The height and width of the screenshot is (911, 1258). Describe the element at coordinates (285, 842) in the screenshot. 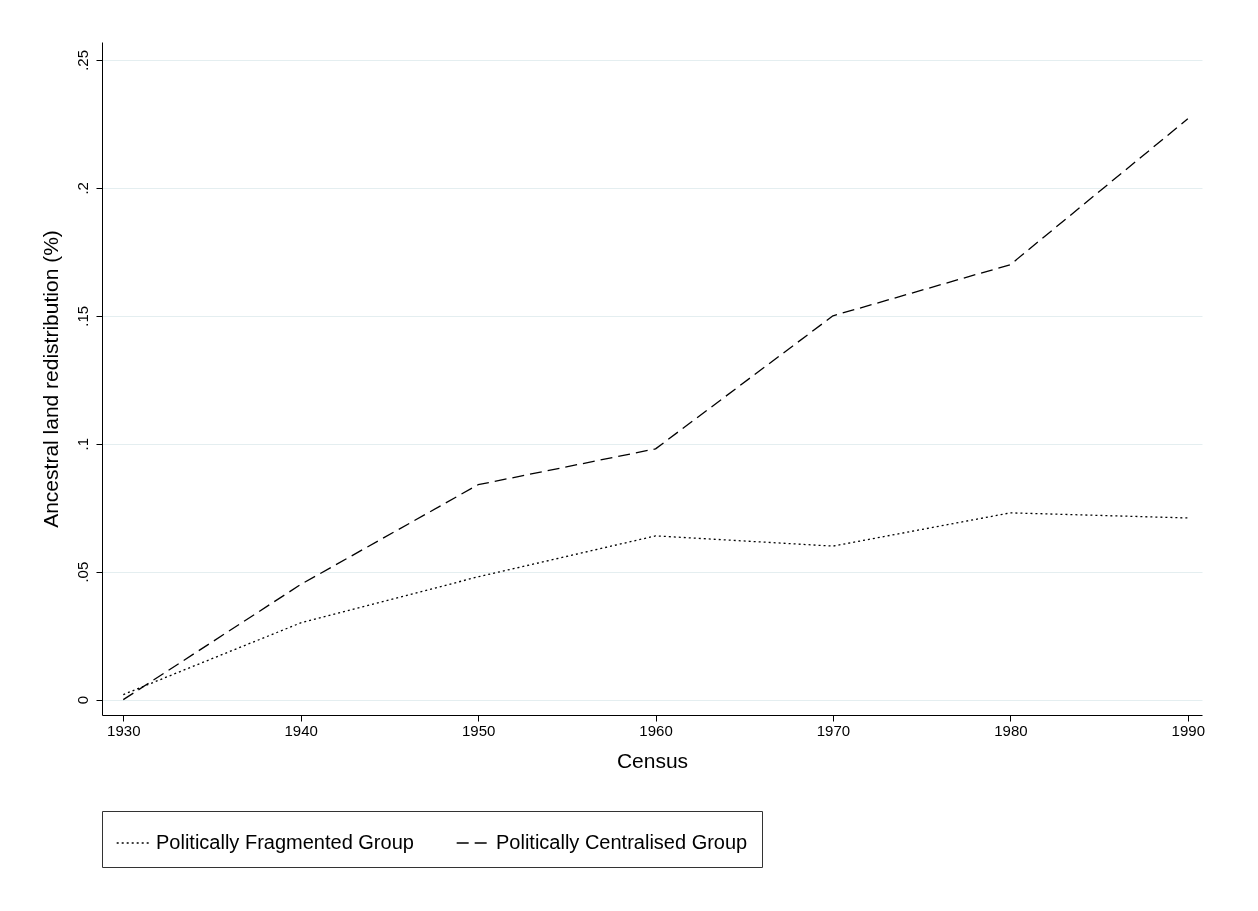

I see `legend-label: Politically Fragmented Group` at that location.